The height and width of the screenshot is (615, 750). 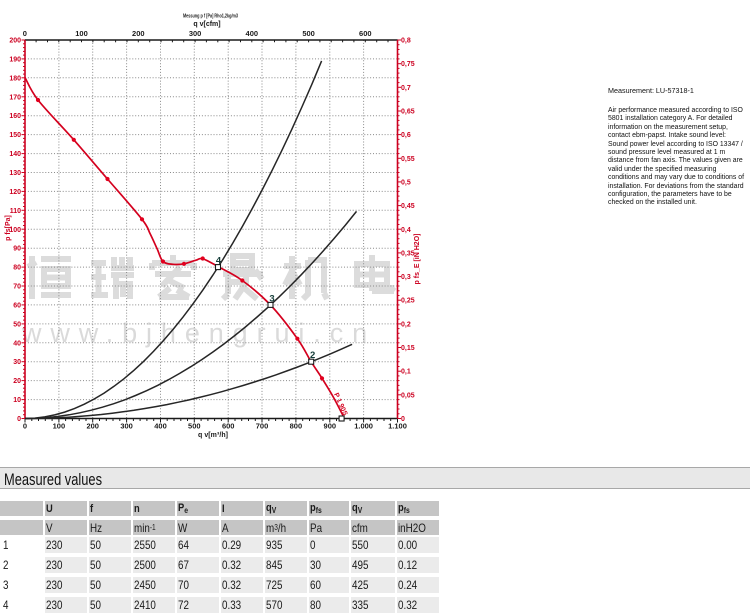 What do you see at coordinates (17, 249) in the screenshot?
I see `svg-text: 90` at bounding box center [17, 249].